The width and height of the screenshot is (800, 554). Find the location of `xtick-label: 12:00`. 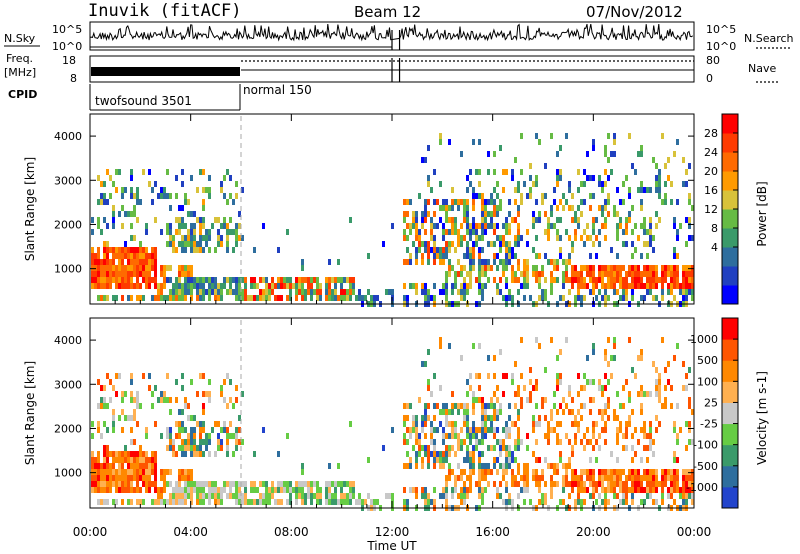

xtick-label: 12:00 is located at coordinates (392, 532).